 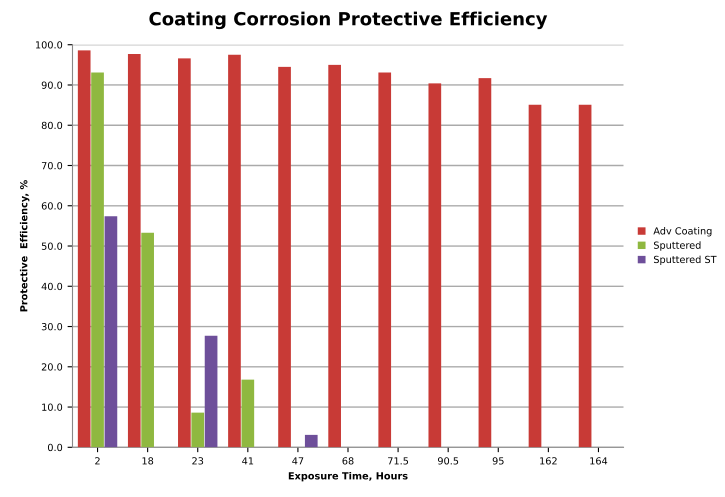 What do you see at coordinates (52, 326) in the screenshot?
I see `y-tick-label: 30.0` at bounding box center [52, 326].